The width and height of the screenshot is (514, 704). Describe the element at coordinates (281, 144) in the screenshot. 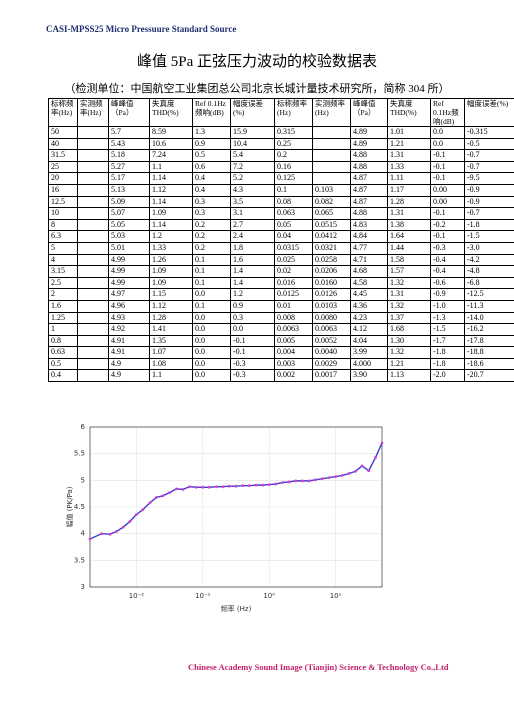

I see `table-row: 40 5.43 10.6 0.9 10.4 0.25 4.89 1.21 0.0 -0.5` at that location.